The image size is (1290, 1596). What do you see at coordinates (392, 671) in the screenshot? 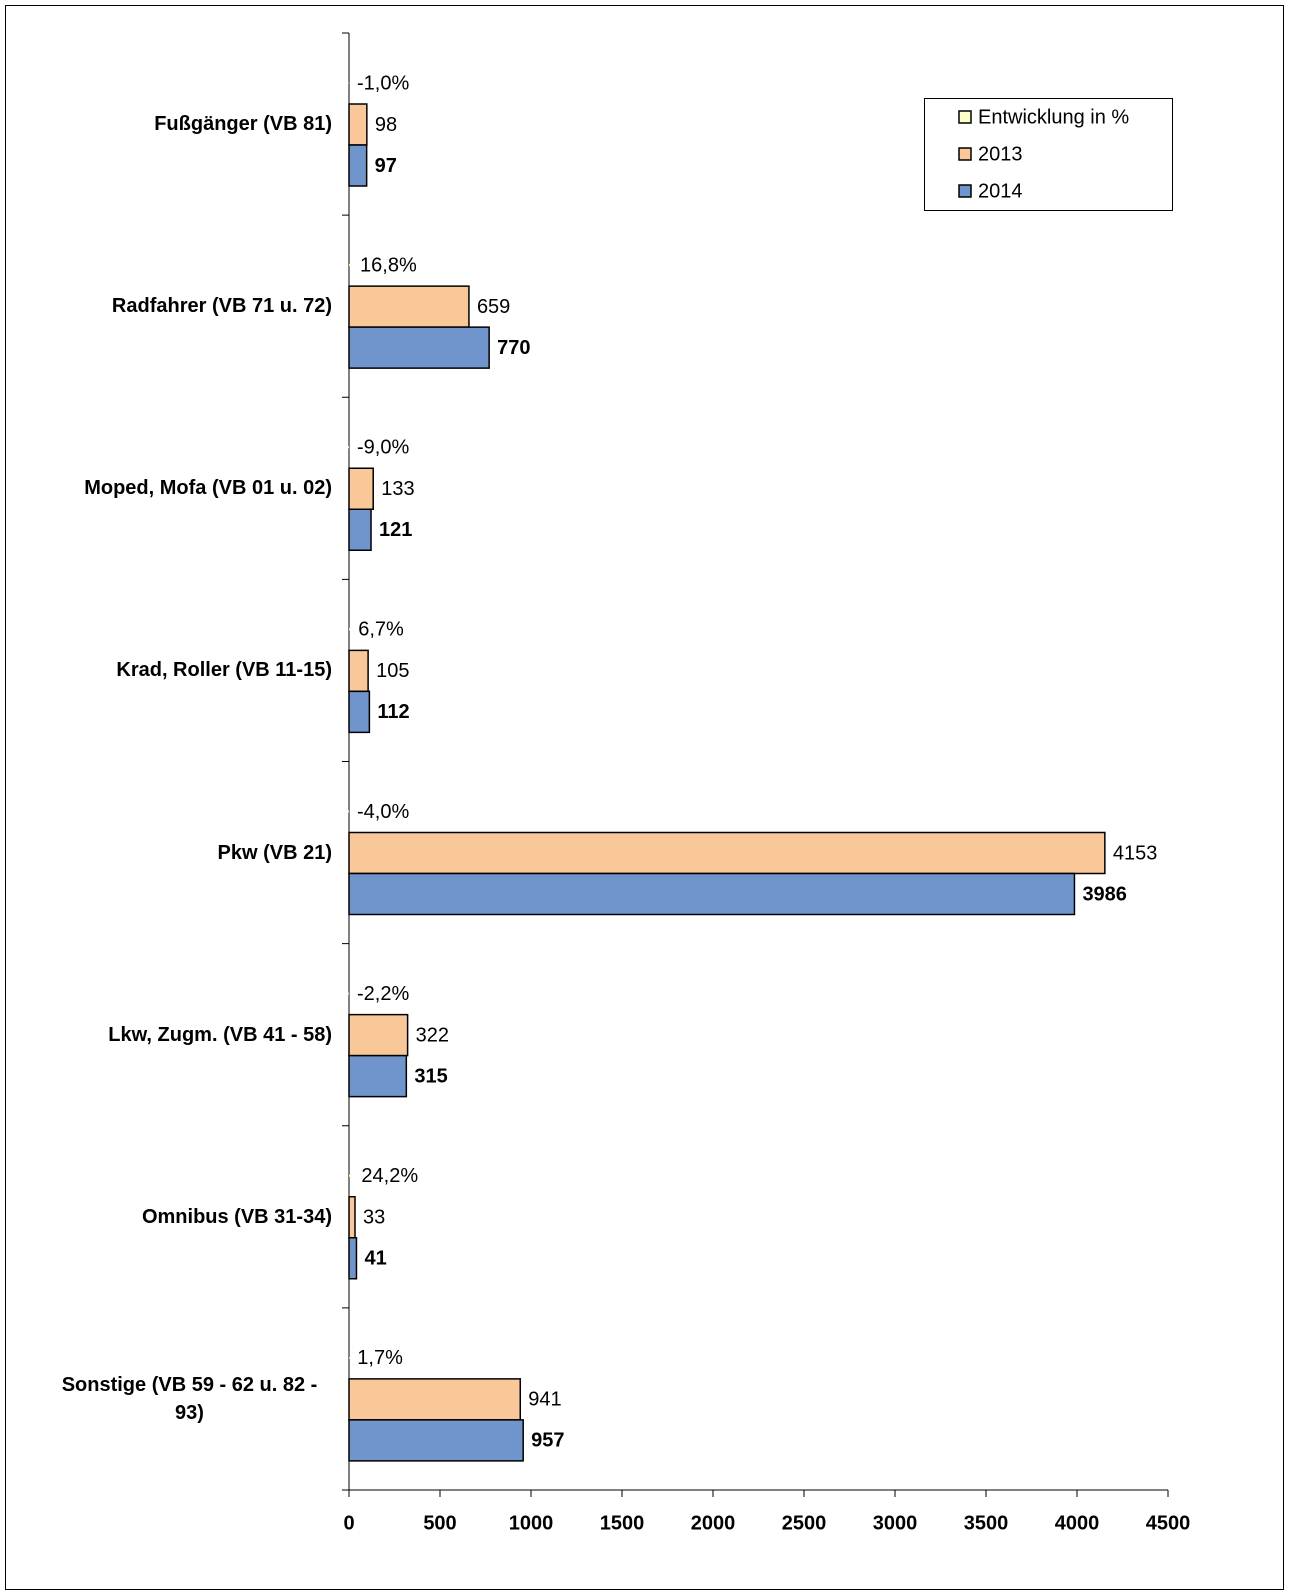
I see `value-label: 105` at bounding box center [392, 671].